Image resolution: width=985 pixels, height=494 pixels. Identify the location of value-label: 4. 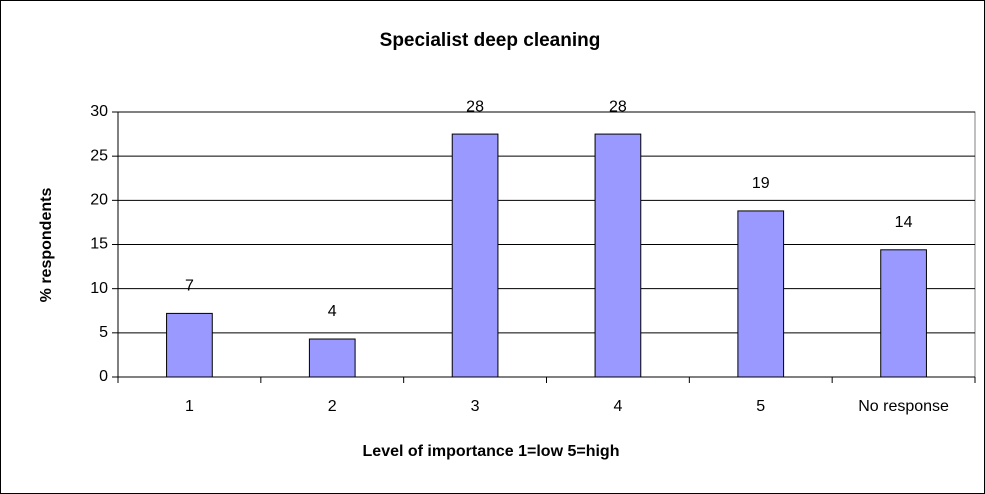
(332, 311).